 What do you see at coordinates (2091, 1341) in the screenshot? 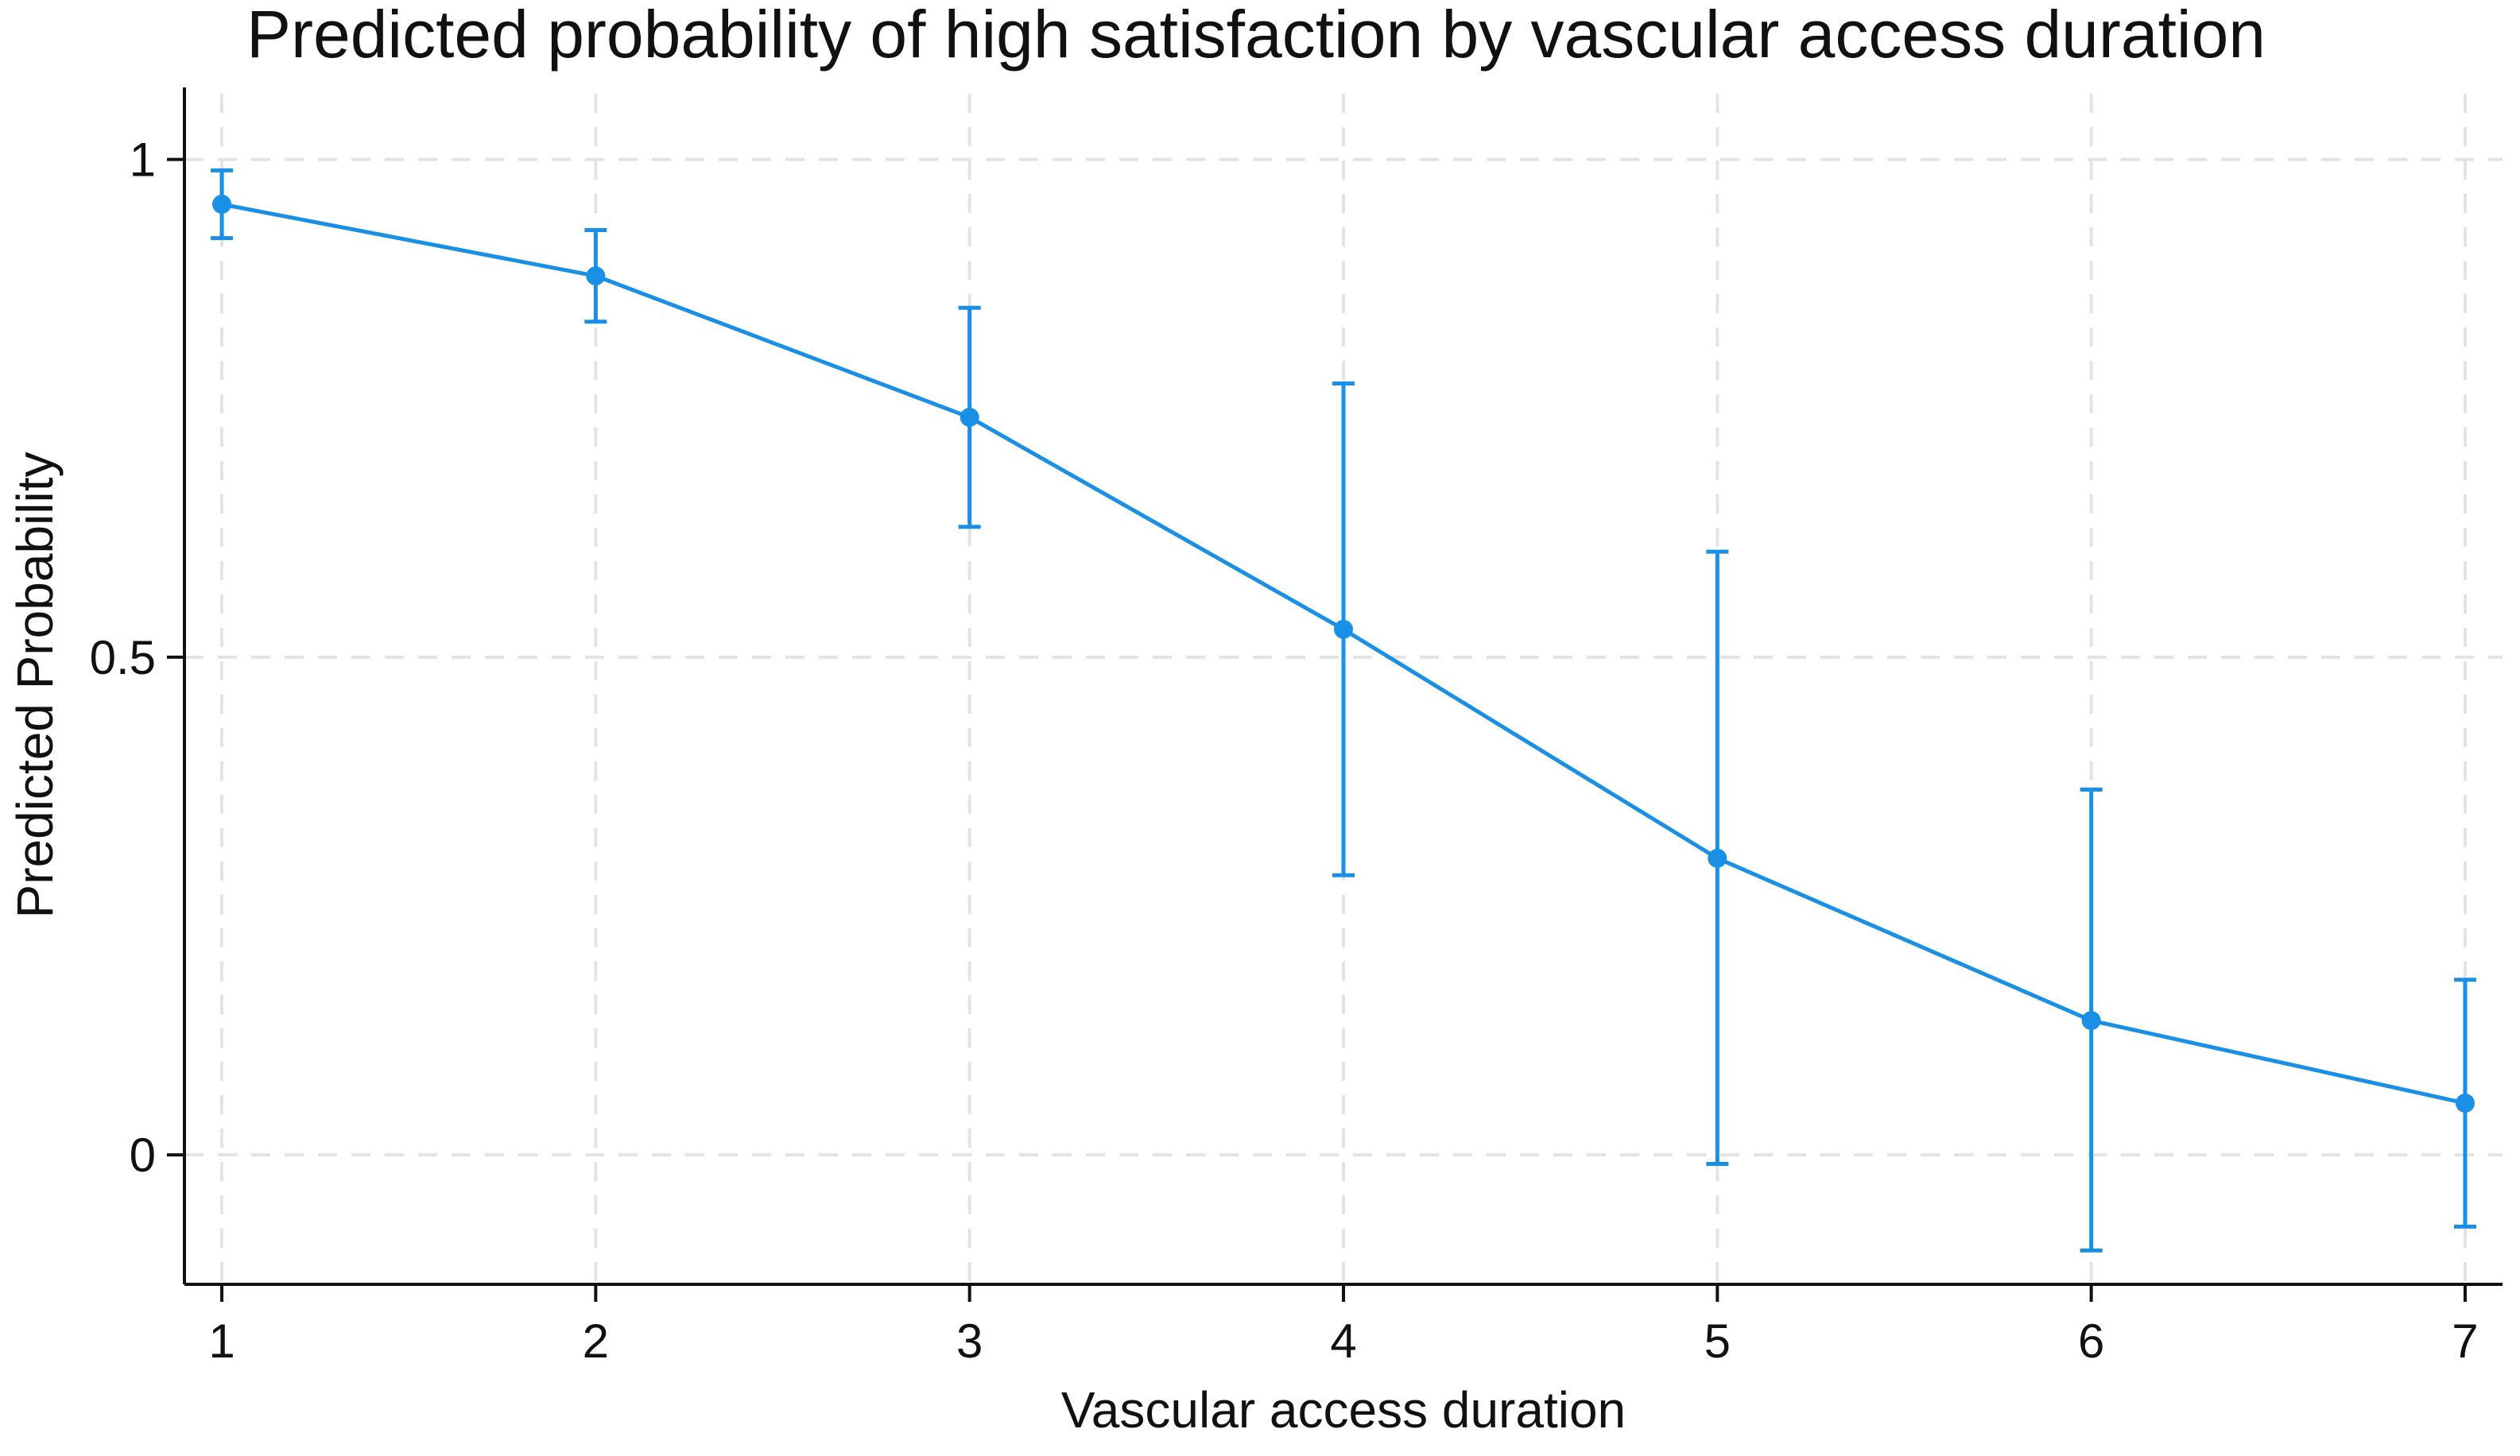
I see `x-tick-label: 6` at bounding box center [2091, 1341].